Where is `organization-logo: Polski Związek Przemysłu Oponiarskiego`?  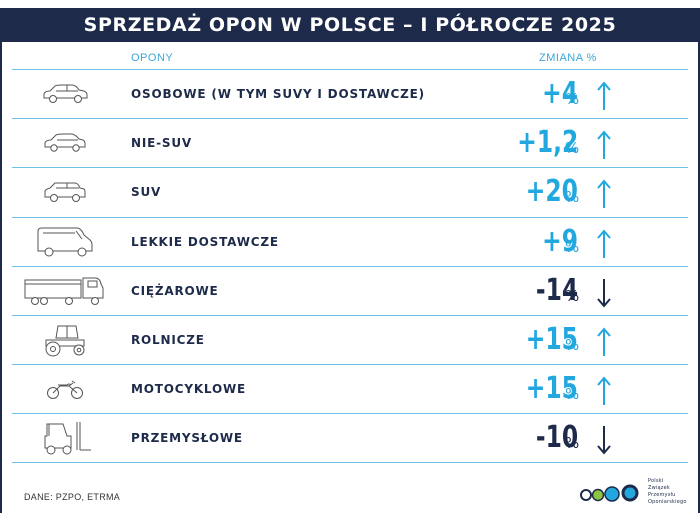
organization-logo: Polski Związek Przemysłu Oponiarskiego is located at coordinates (638, 494).